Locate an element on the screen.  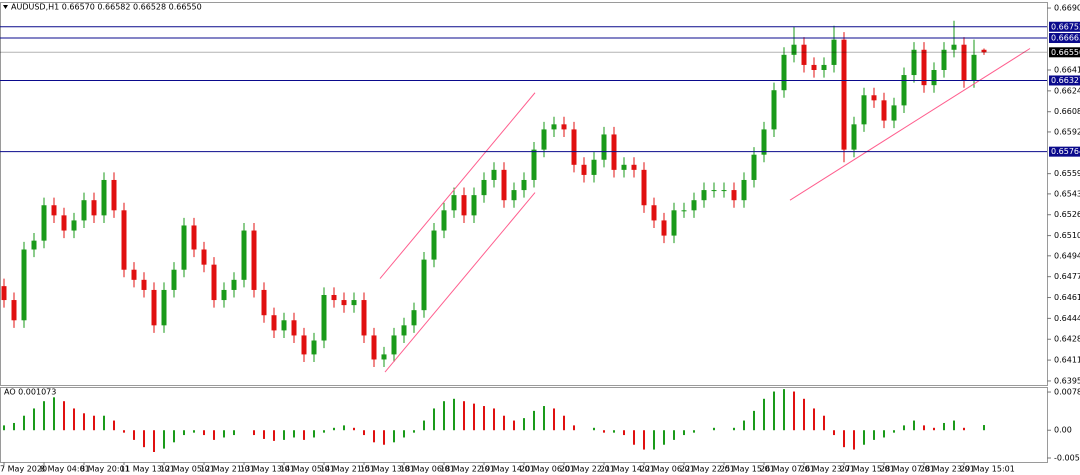
x-tick-label: 22 May 06:01 is located at coordinates (667, 469).